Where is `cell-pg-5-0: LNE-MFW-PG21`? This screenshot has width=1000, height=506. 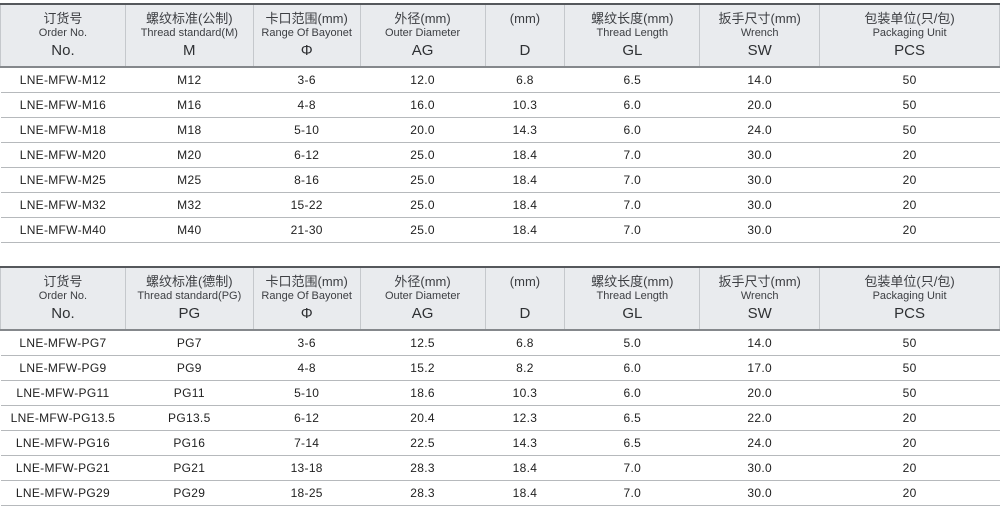
cell-pg-5-0: LNE-MFW-PG21 is located at coordinates (63, 468).